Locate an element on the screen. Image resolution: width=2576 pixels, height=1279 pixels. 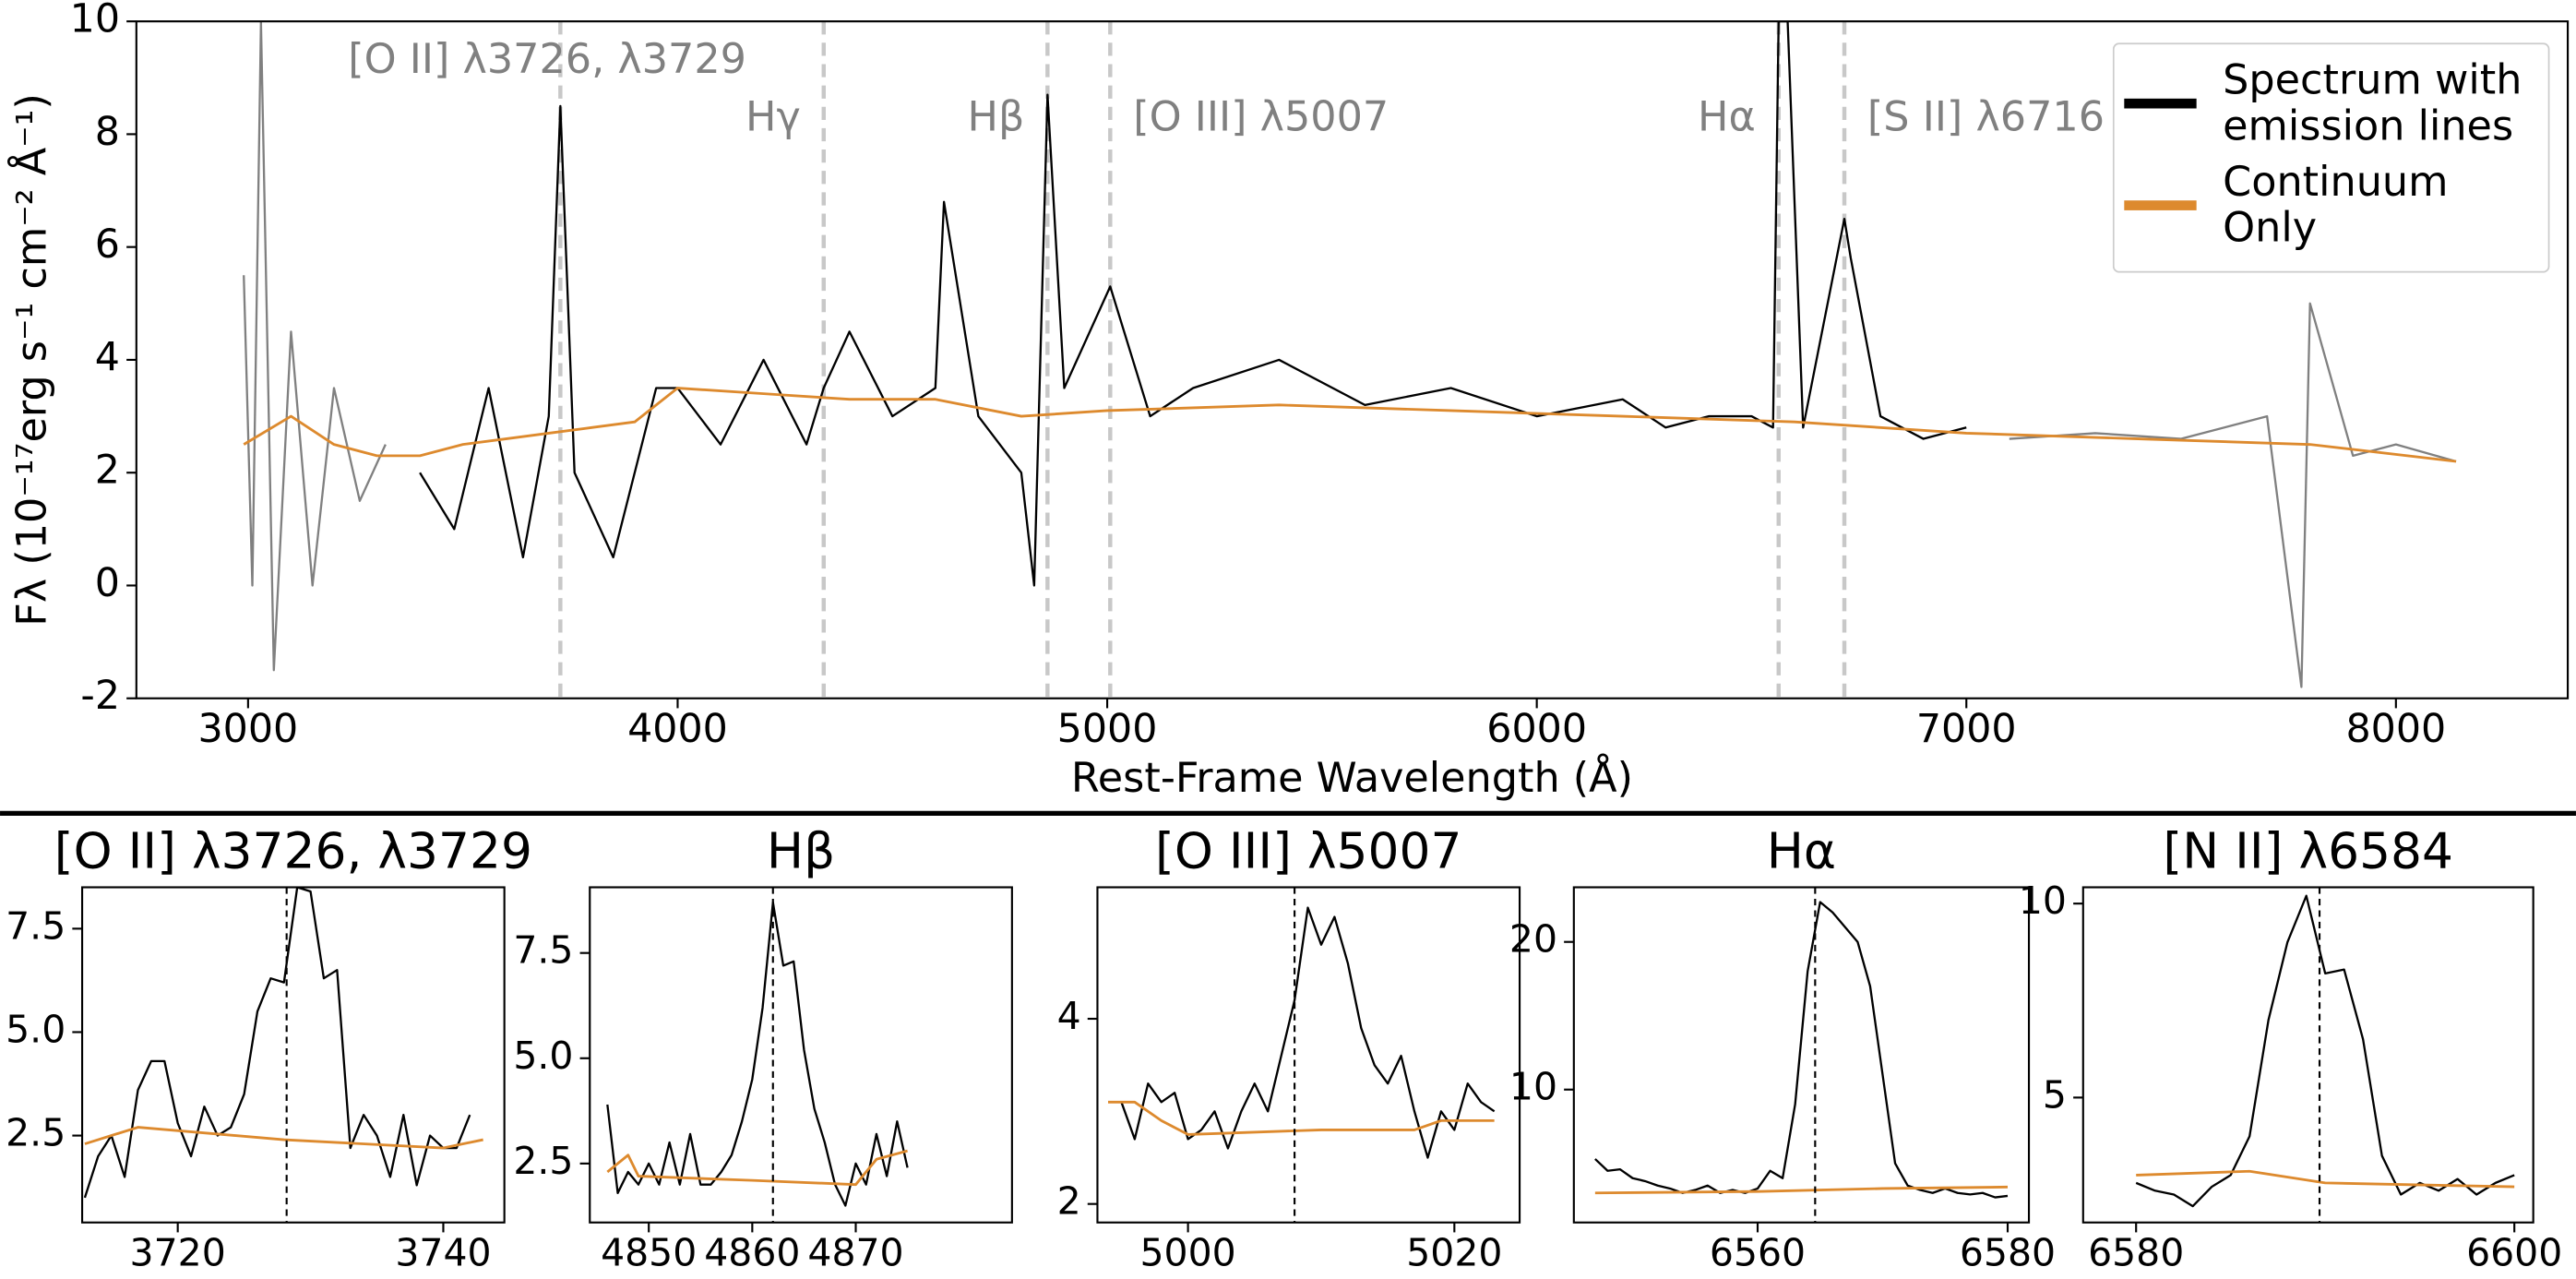
annotation-label: [O II] λ3726, λ3729 is located at coordinates (547, 59).